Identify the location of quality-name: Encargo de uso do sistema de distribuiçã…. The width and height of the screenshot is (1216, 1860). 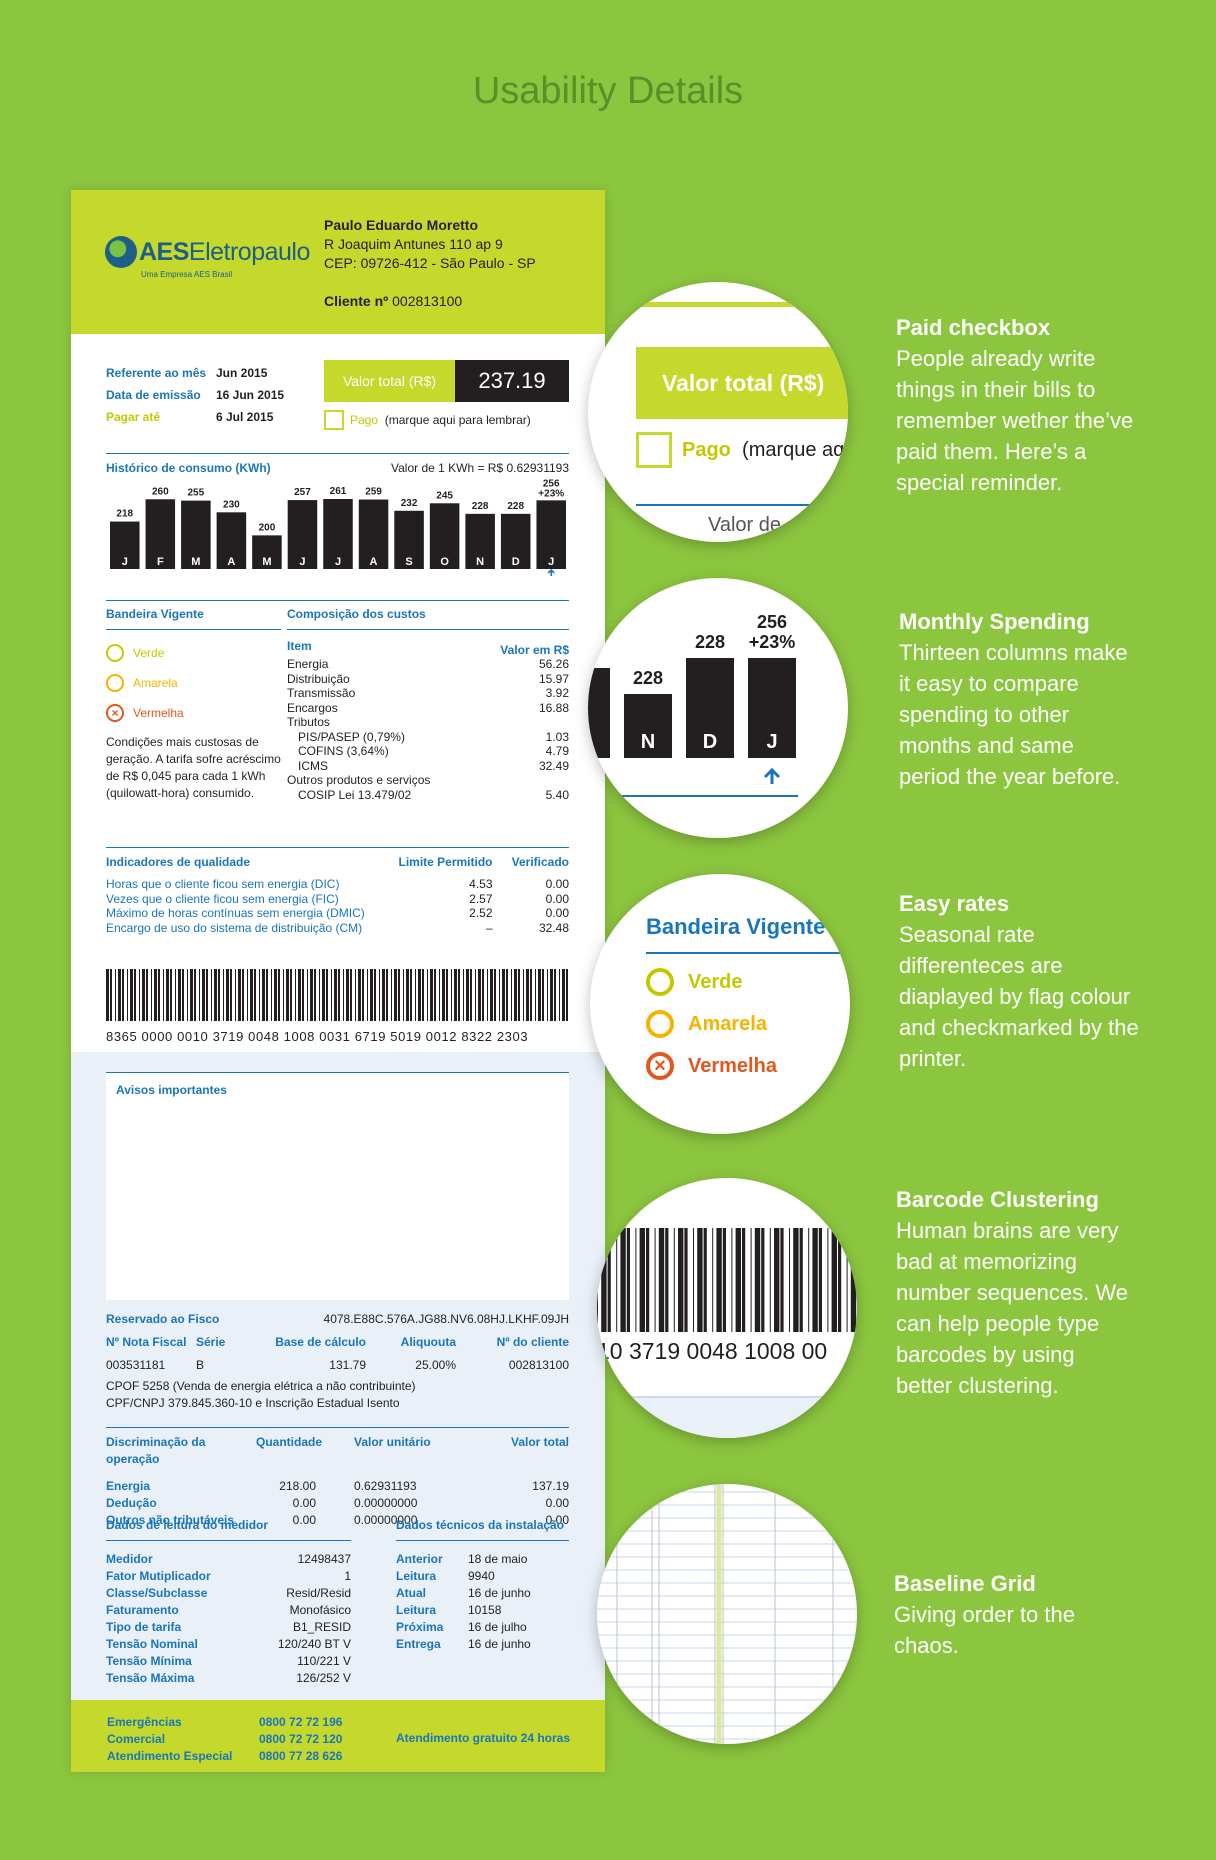
(234, 927).